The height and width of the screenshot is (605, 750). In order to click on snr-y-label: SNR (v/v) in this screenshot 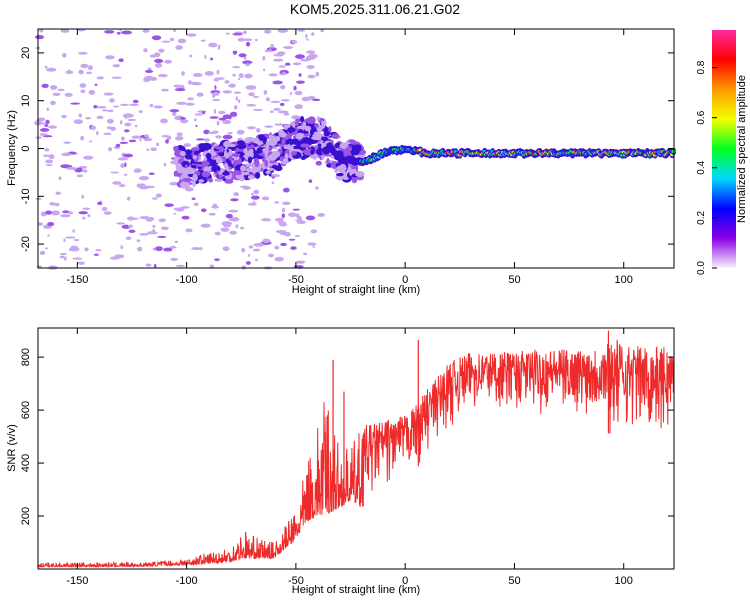, I will do `click(12, 448)`.